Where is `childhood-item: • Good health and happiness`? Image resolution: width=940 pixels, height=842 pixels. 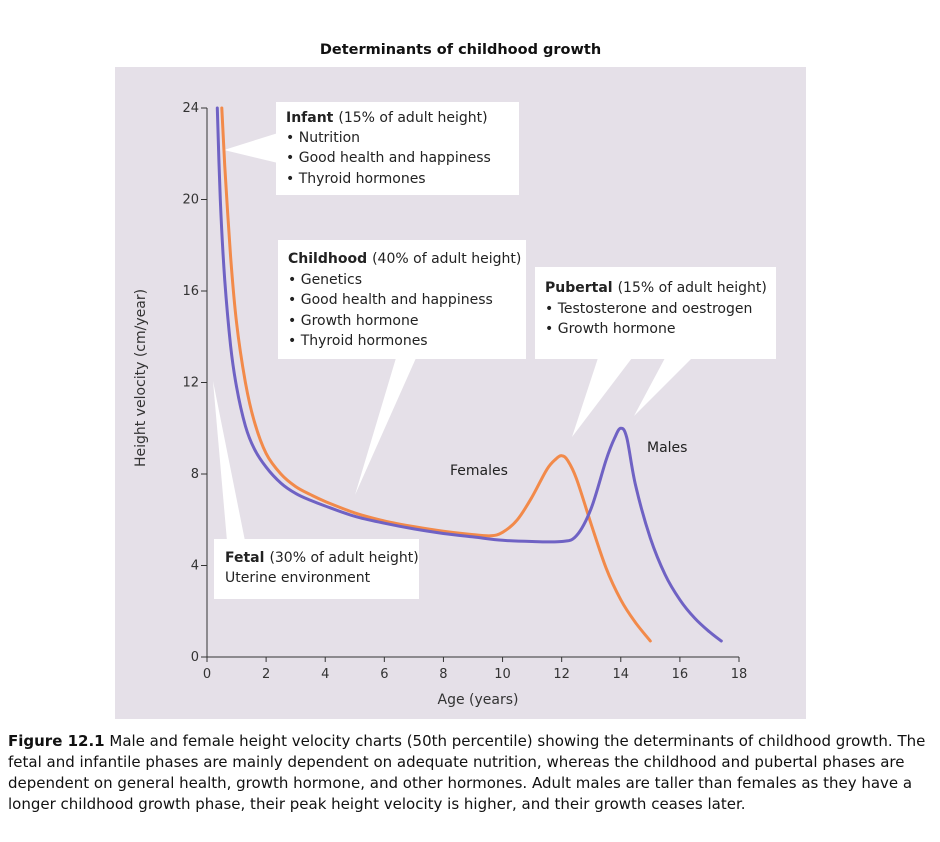 childhood-item: • Good health and happiness is located at coordinates (390, 300).